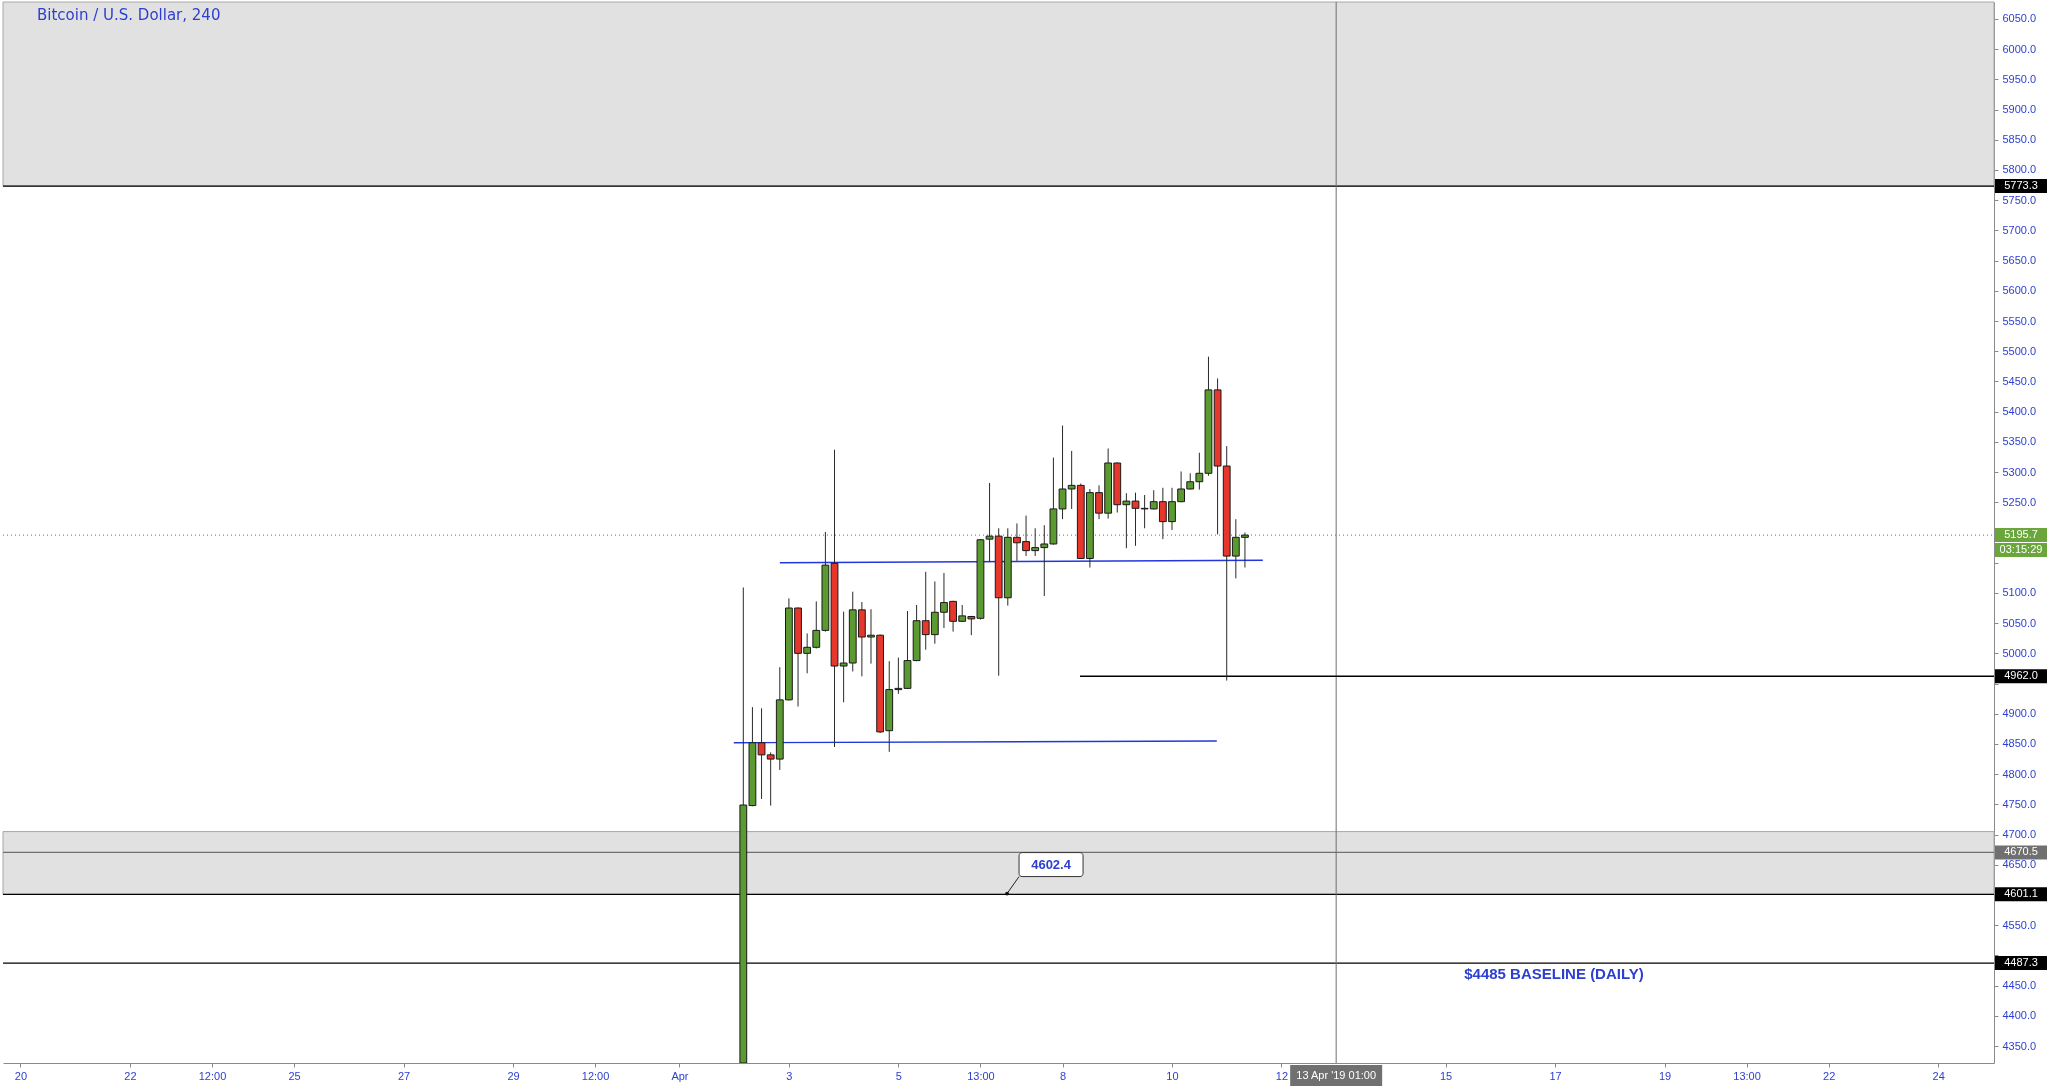 The height and width of the screenshot is (1090, 2048). What do you see at coordinates (2019, 169) in the screenshot?
I see `y-tick-label: 5800.0` at bounding box center [2019, 169].